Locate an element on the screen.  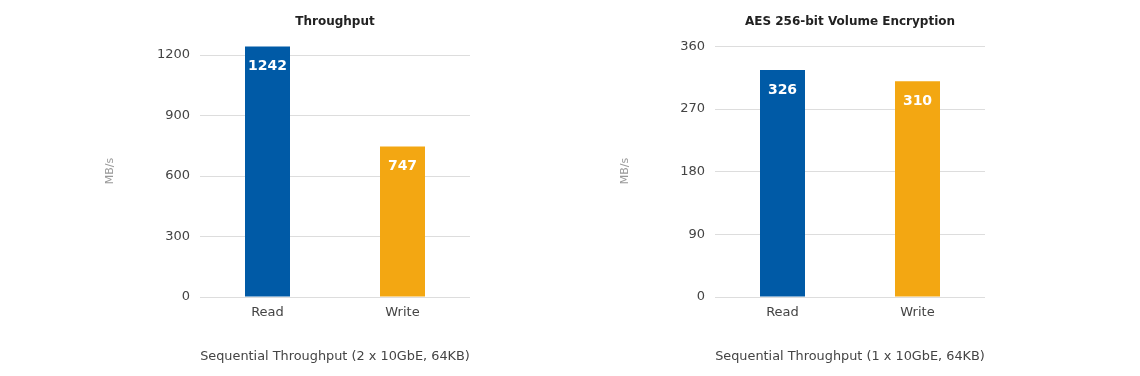
y-tick-label: 90 is located at coordinates (696, 233).